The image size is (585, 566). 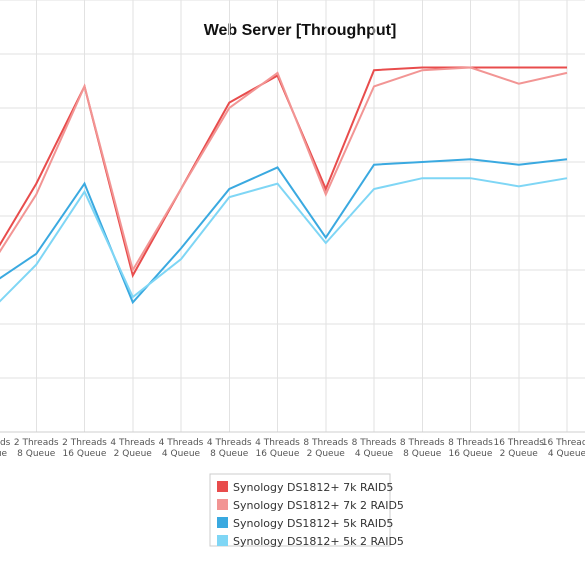 What do you see at coordinates (325, 448) in the screenshot?
I see `x-tick-label: 8 Threads 2 Queue` at bounding box center [325, 448].